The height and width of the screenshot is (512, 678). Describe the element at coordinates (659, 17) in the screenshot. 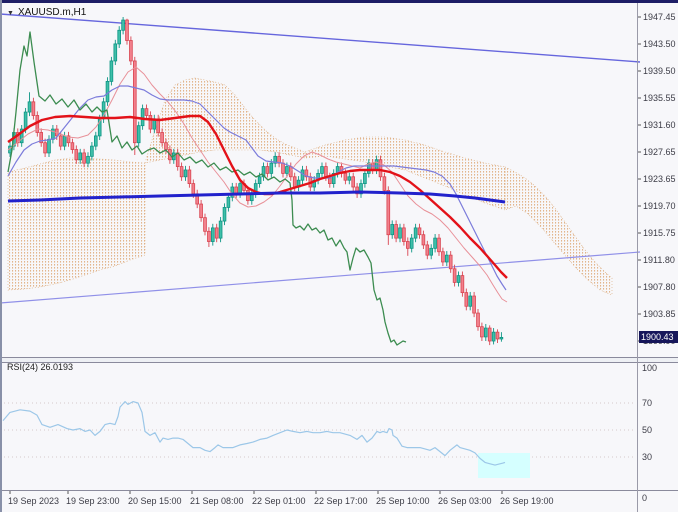

I see `price-axis-label: 1947.45` at that location.